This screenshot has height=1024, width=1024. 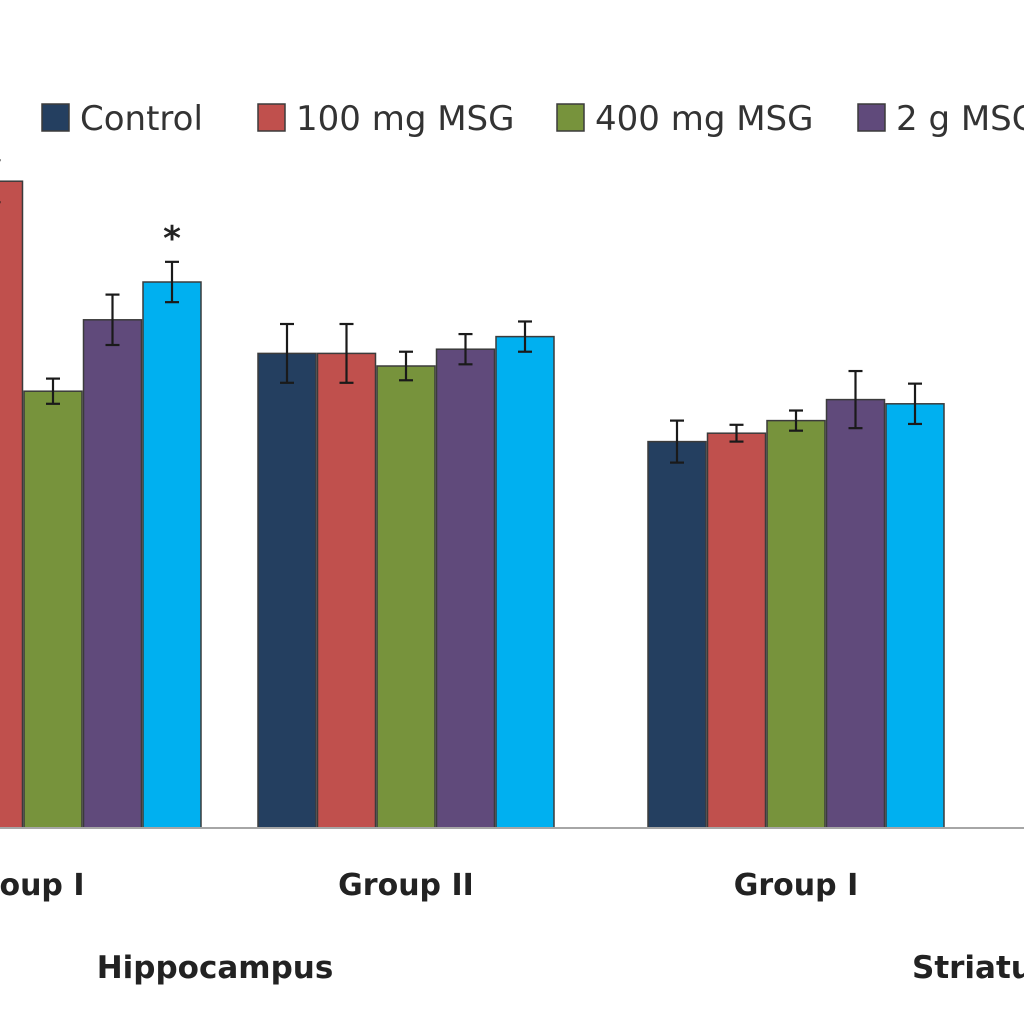 I want to click on legend-item-3: 400 mg MSG, so click(x=684, y=119).